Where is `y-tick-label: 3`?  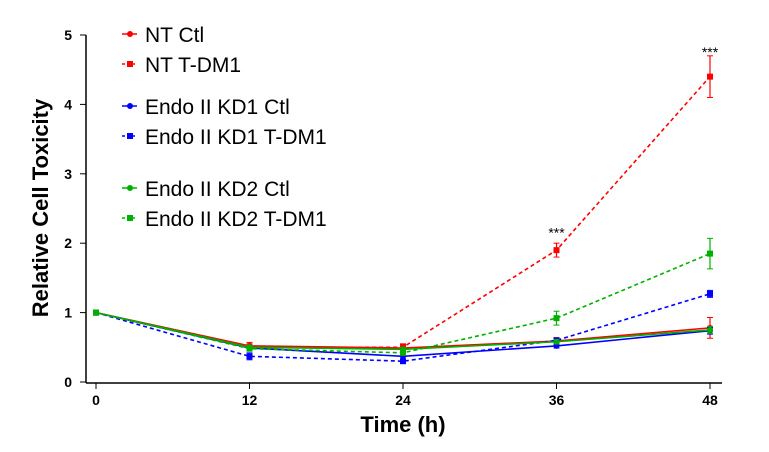
y-tick-label: 3 is located at coordinates (68, 174).